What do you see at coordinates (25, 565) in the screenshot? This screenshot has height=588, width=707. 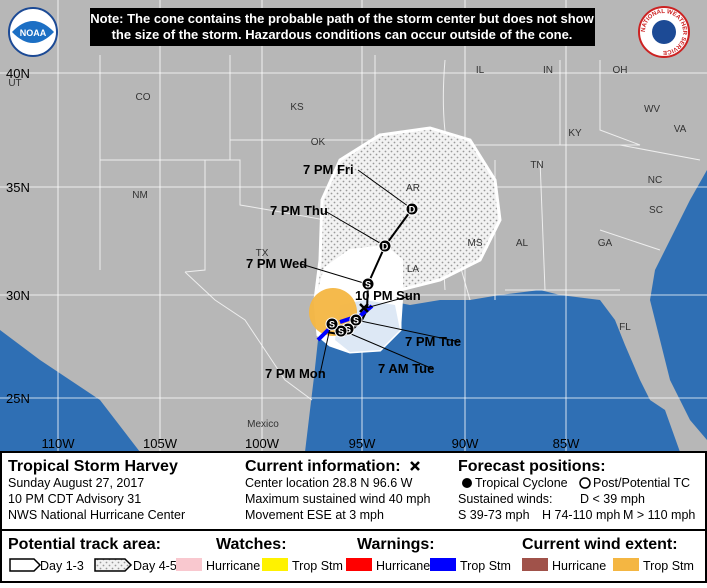 I see `day13-icon` at bounding box center [25, 565].